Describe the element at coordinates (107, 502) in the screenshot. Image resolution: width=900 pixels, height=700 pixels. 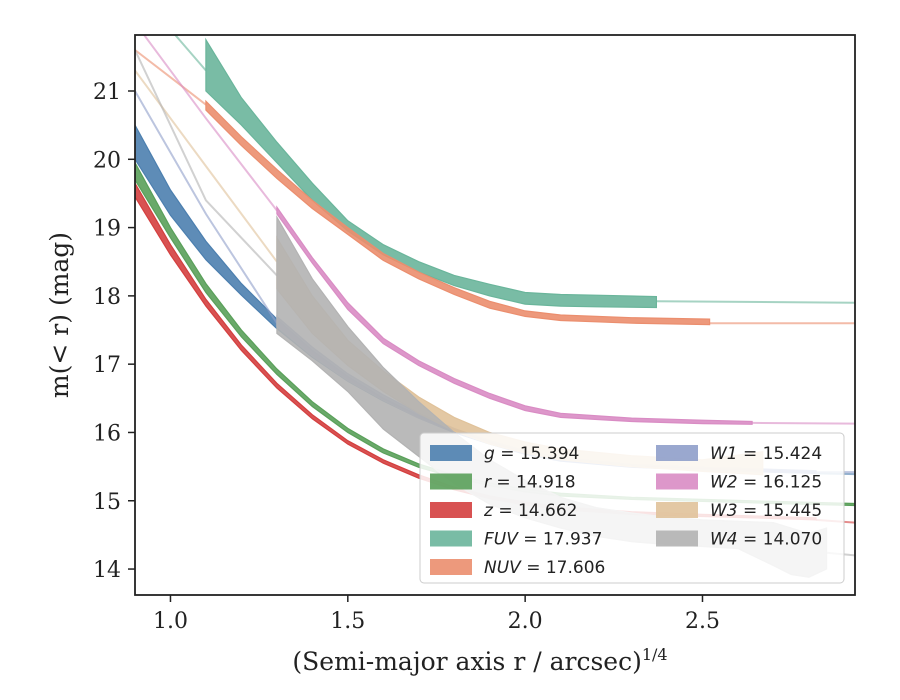
I see `y-tick-label: 15` at that location.